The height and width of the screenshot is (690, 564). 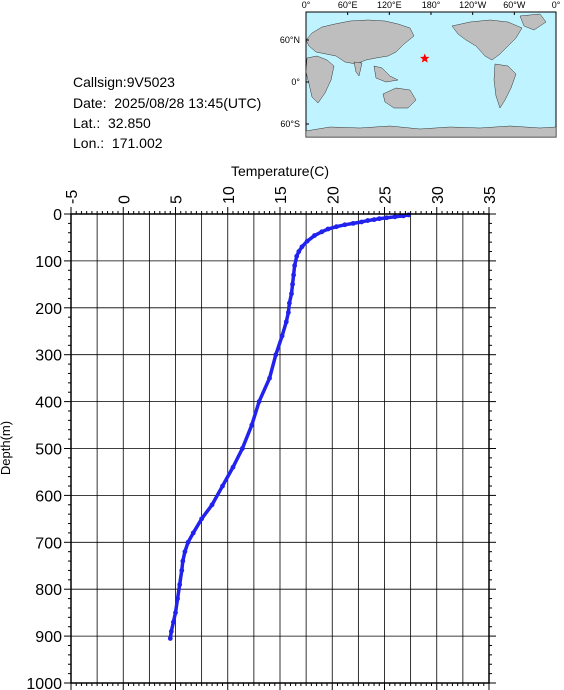 What do you see at coordinates (48, 637) in the screenshot?
I see `y-tick-label: 900` at bounding box center [48, 637].